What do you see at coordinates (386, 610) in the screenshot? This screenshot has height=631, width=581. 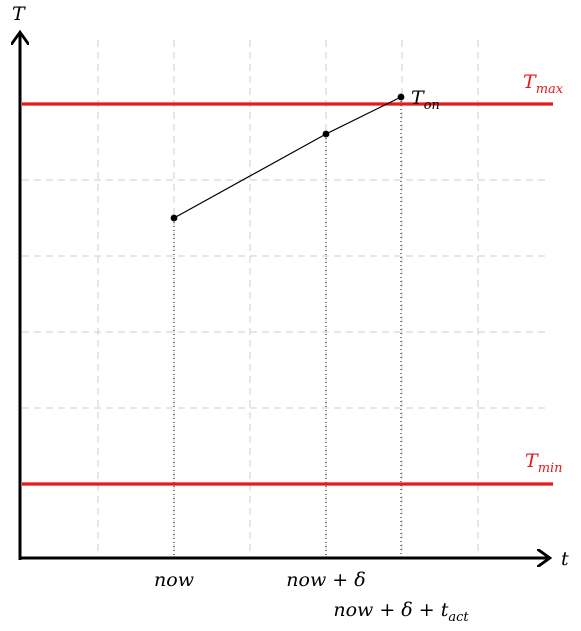 I see `tick-label-now-delta-tact-main: now + δ +` at bounding box center [386, 610].